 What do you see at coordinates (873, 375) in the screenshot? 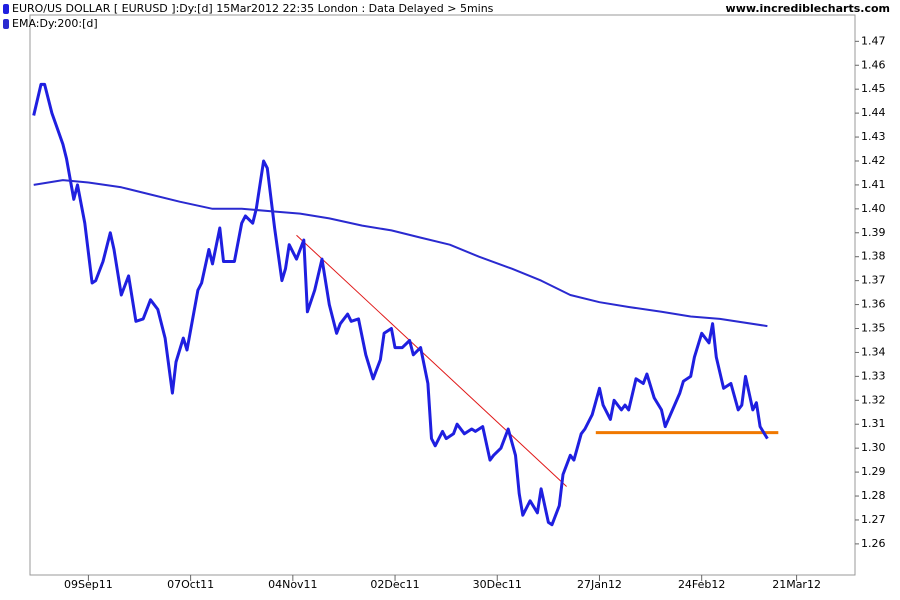
I see `y-tick-label: 1.33` at bounding box center [873, 375].